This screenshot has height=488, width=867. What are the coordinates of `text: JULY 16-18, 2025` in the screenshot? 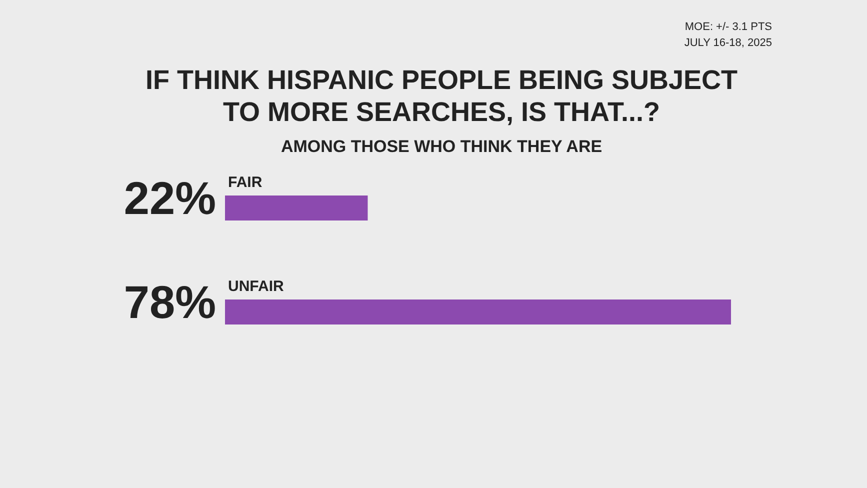 It's located at (728, 43).